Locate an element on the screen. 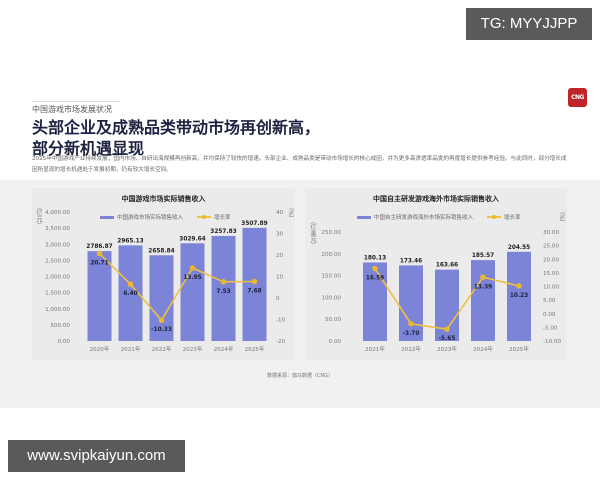 This screenshot has height=480, width=600. section-divider is located at coordinates (76, 101).